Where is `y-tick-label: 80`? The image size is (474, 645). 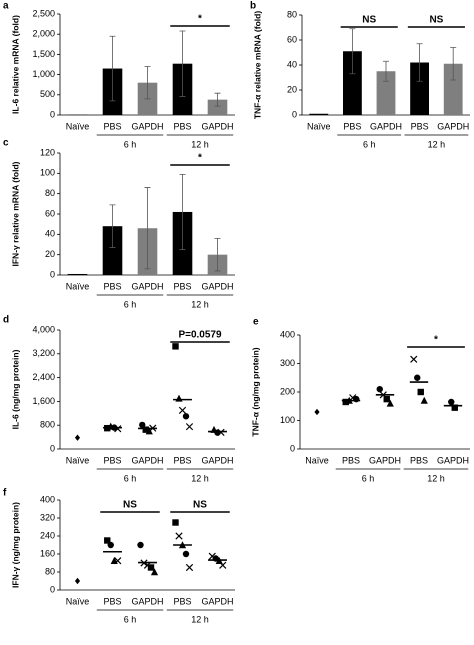 y-tick-label: 80 is located at coordinates (50, 571).